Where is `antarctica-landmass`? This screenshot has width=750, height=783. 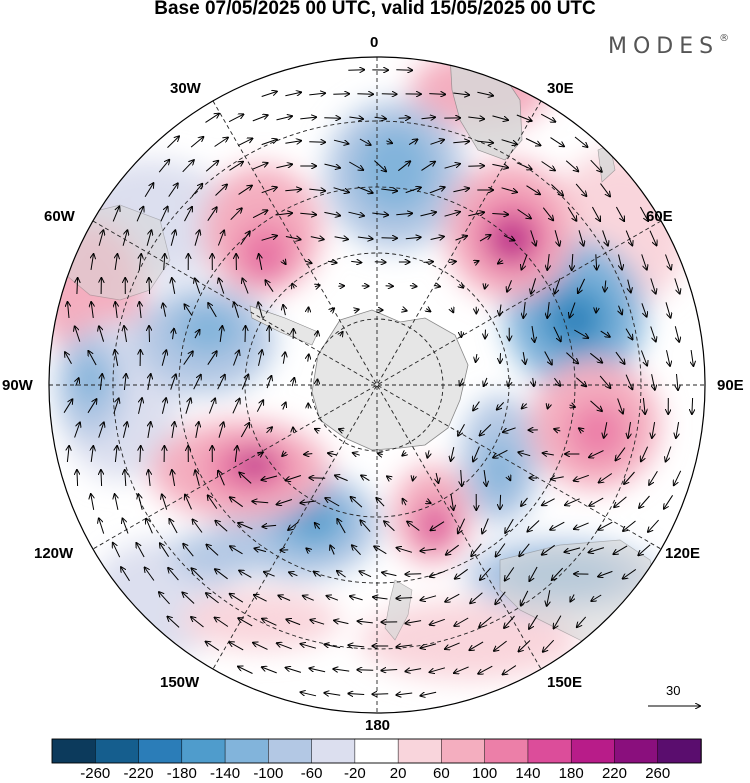 antarctica-landmass is located at coordinates (390, 380).